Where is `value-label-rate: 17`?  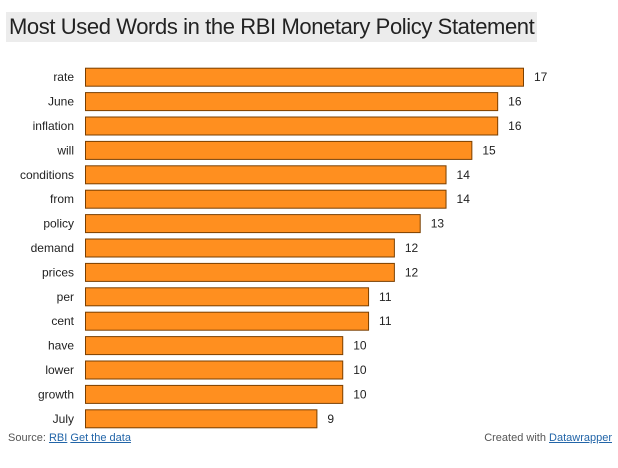
value-label-rate: 17 is located at coordinates (541, 77).